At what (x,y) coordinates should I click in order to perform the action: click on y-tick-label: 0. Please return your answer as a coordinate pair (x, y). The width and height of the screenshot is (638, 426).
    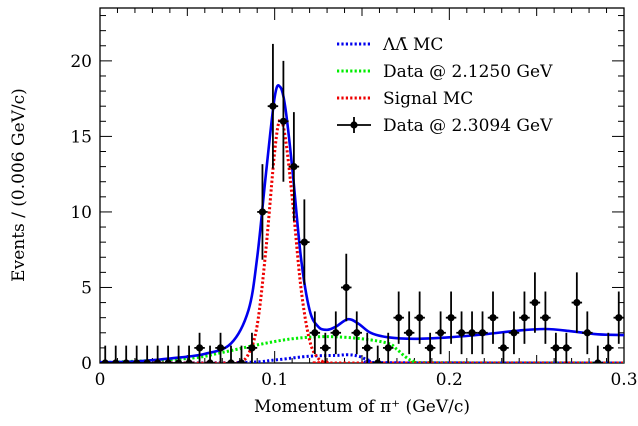
    Looking at the image, I should click on (86, 364).